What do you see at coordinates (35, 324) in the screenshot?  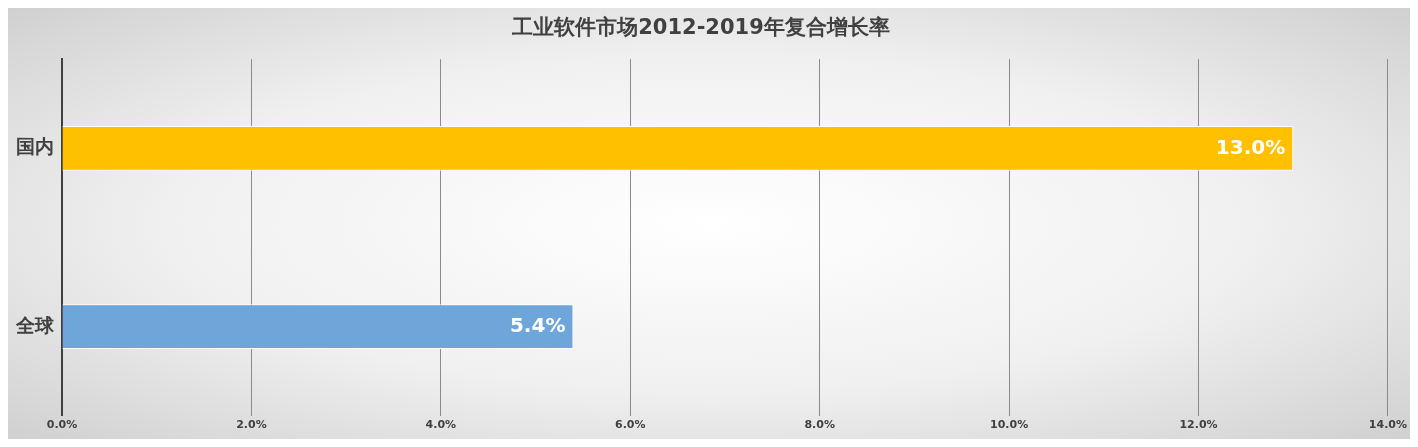 I see `y-tick-label: 全球` at bounding box center [35, 324].